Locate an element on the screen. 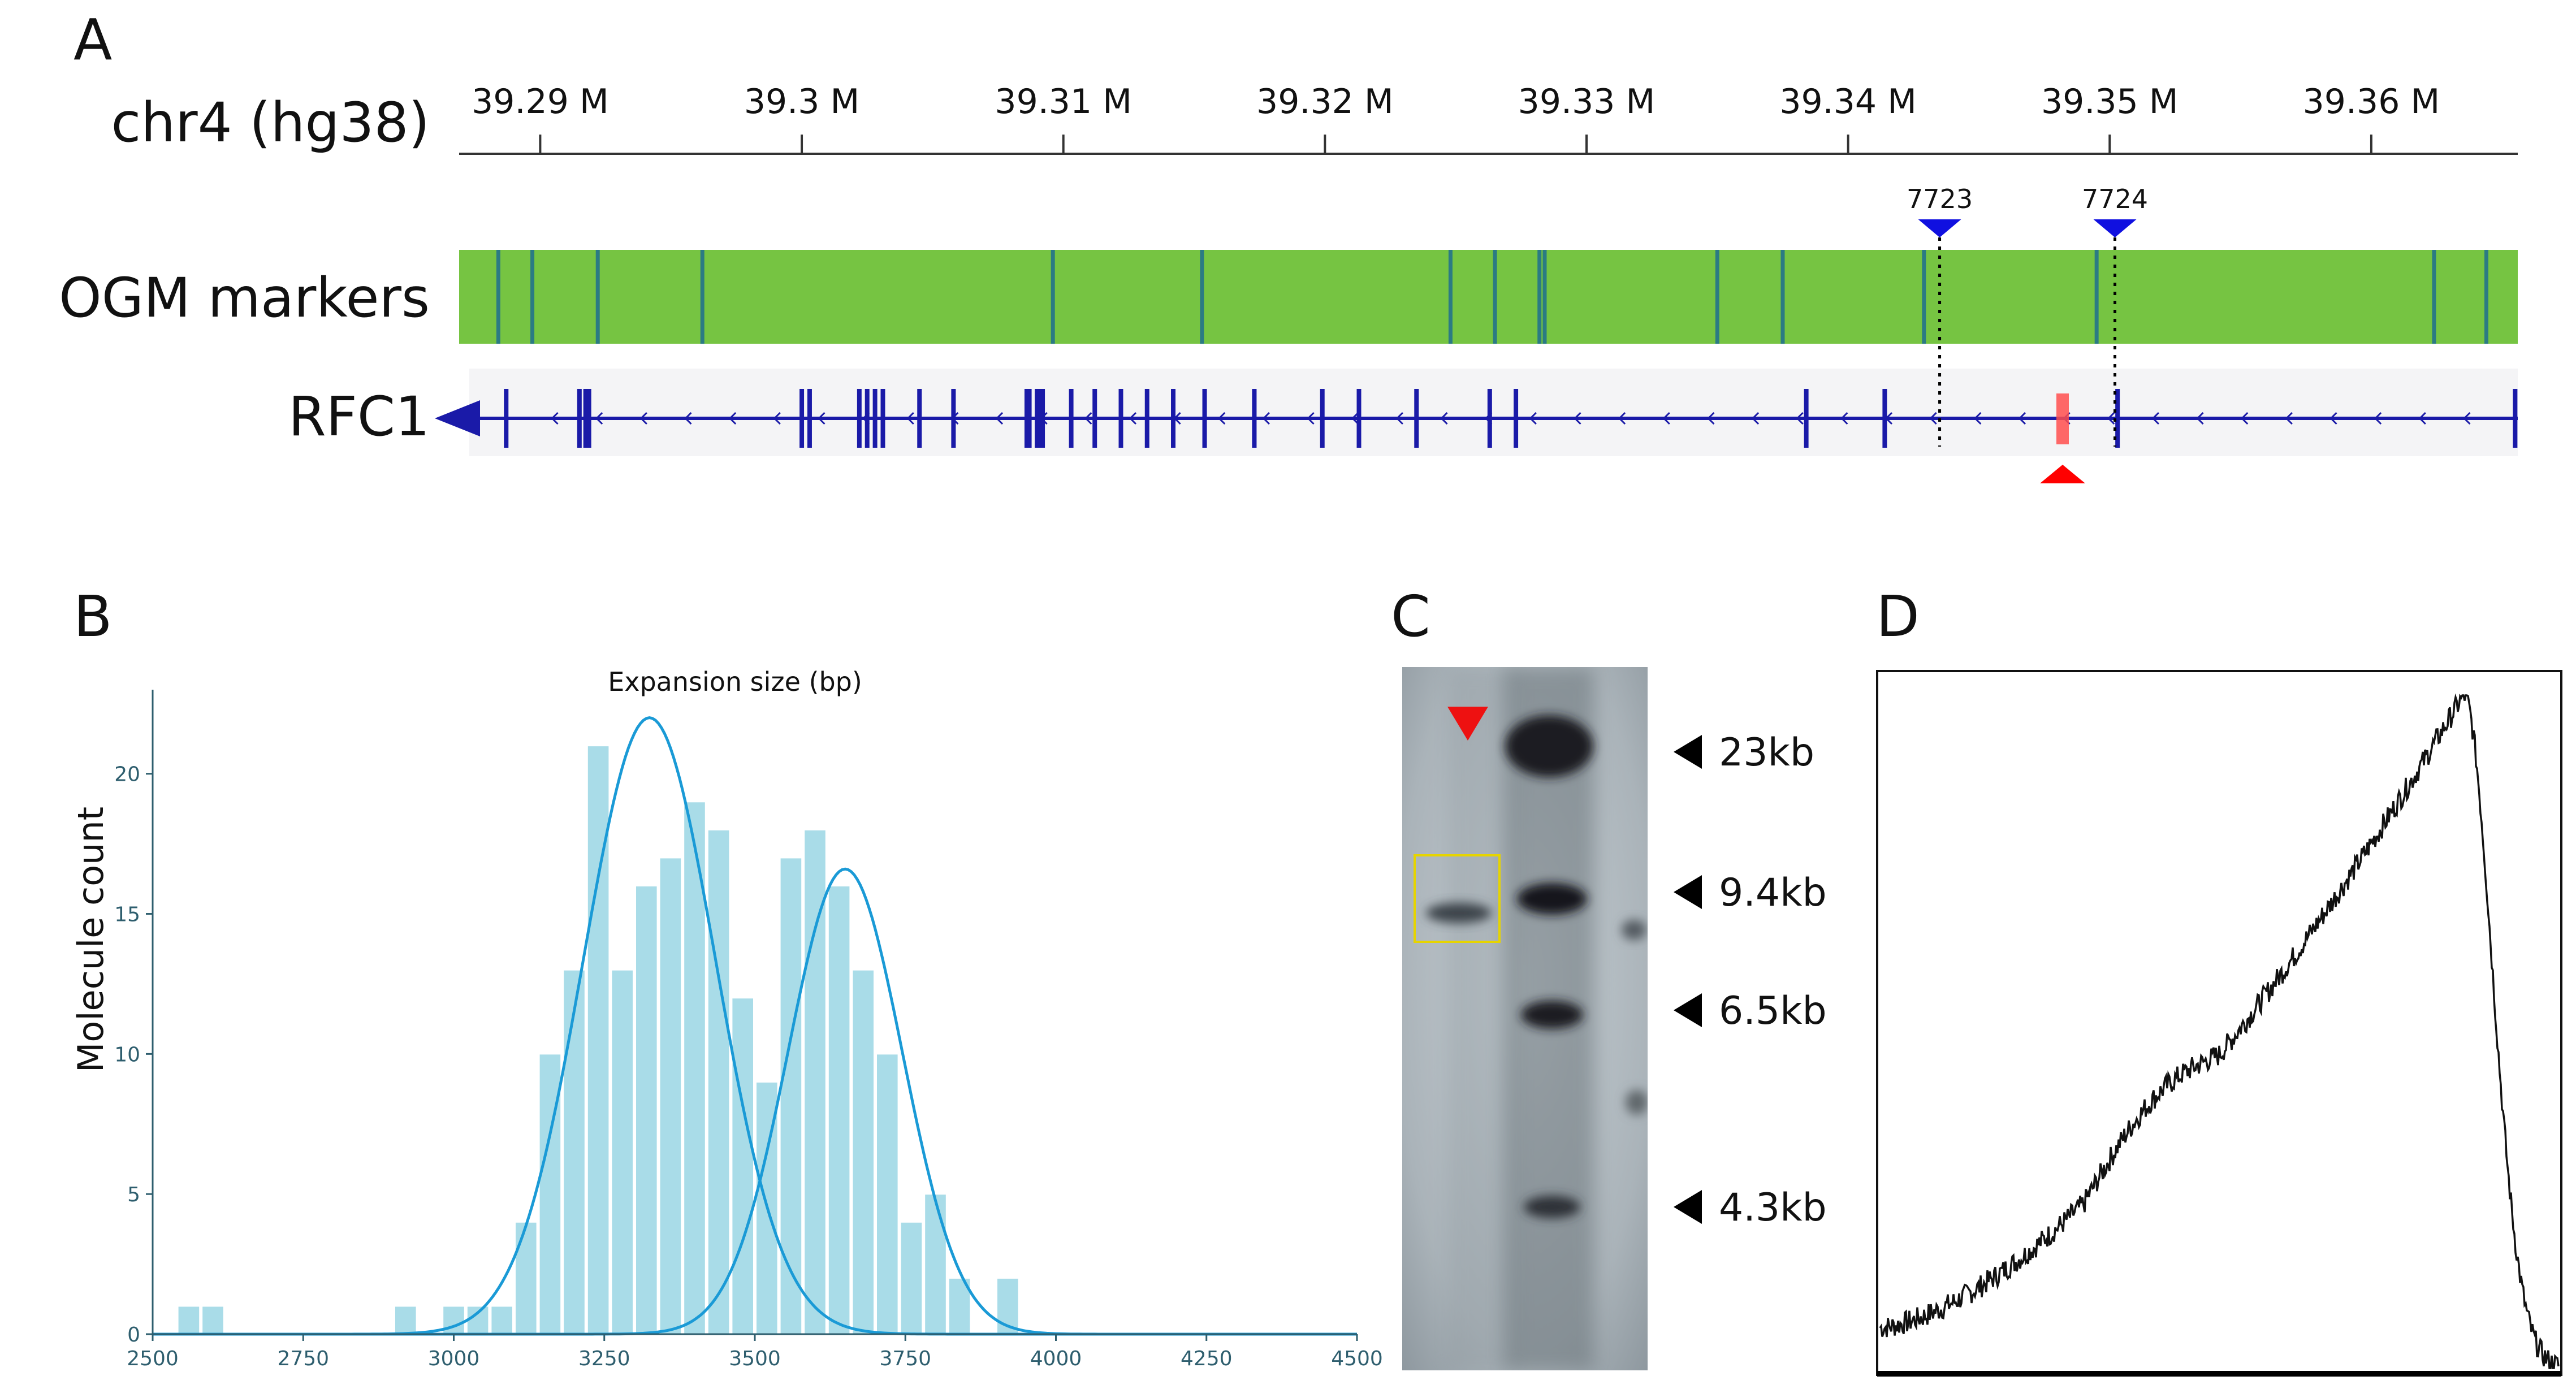 This screenshot has height=1389, width=2576. axis-tick-label: 39.36 M is located at coordinates (2371, 102).